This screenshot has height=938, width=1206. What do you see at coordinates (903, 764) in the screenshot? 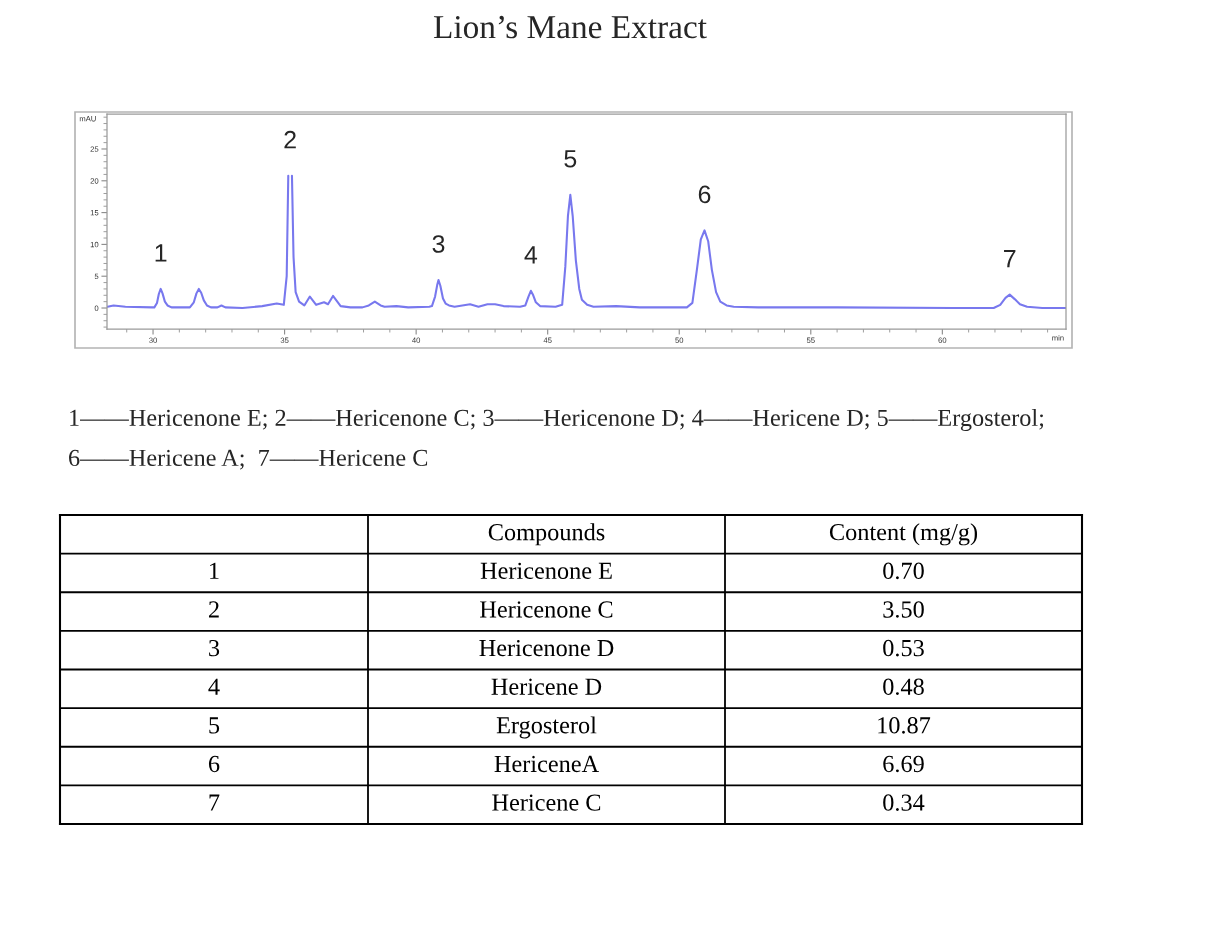
I see `data-label: 6.69` at bounding box center [903, 764].